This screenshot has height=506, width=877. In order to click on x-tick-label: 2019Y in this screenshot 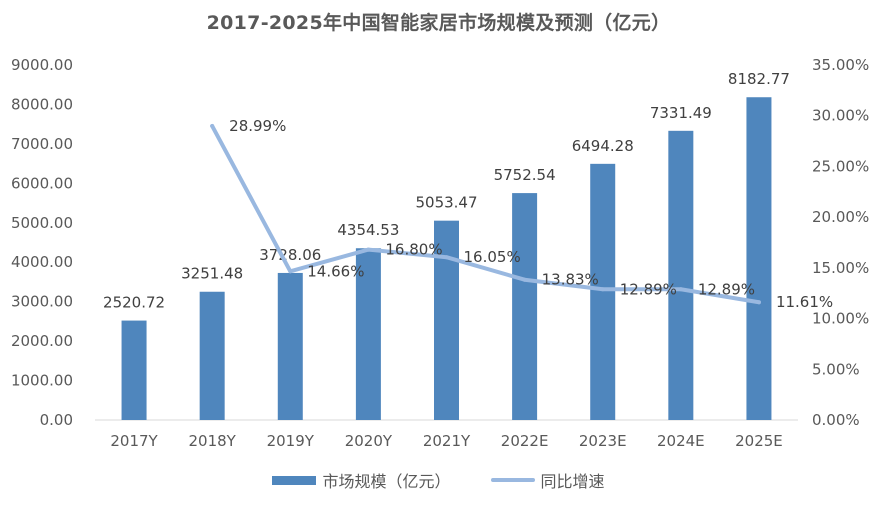, I will do `click(291, 441)`.